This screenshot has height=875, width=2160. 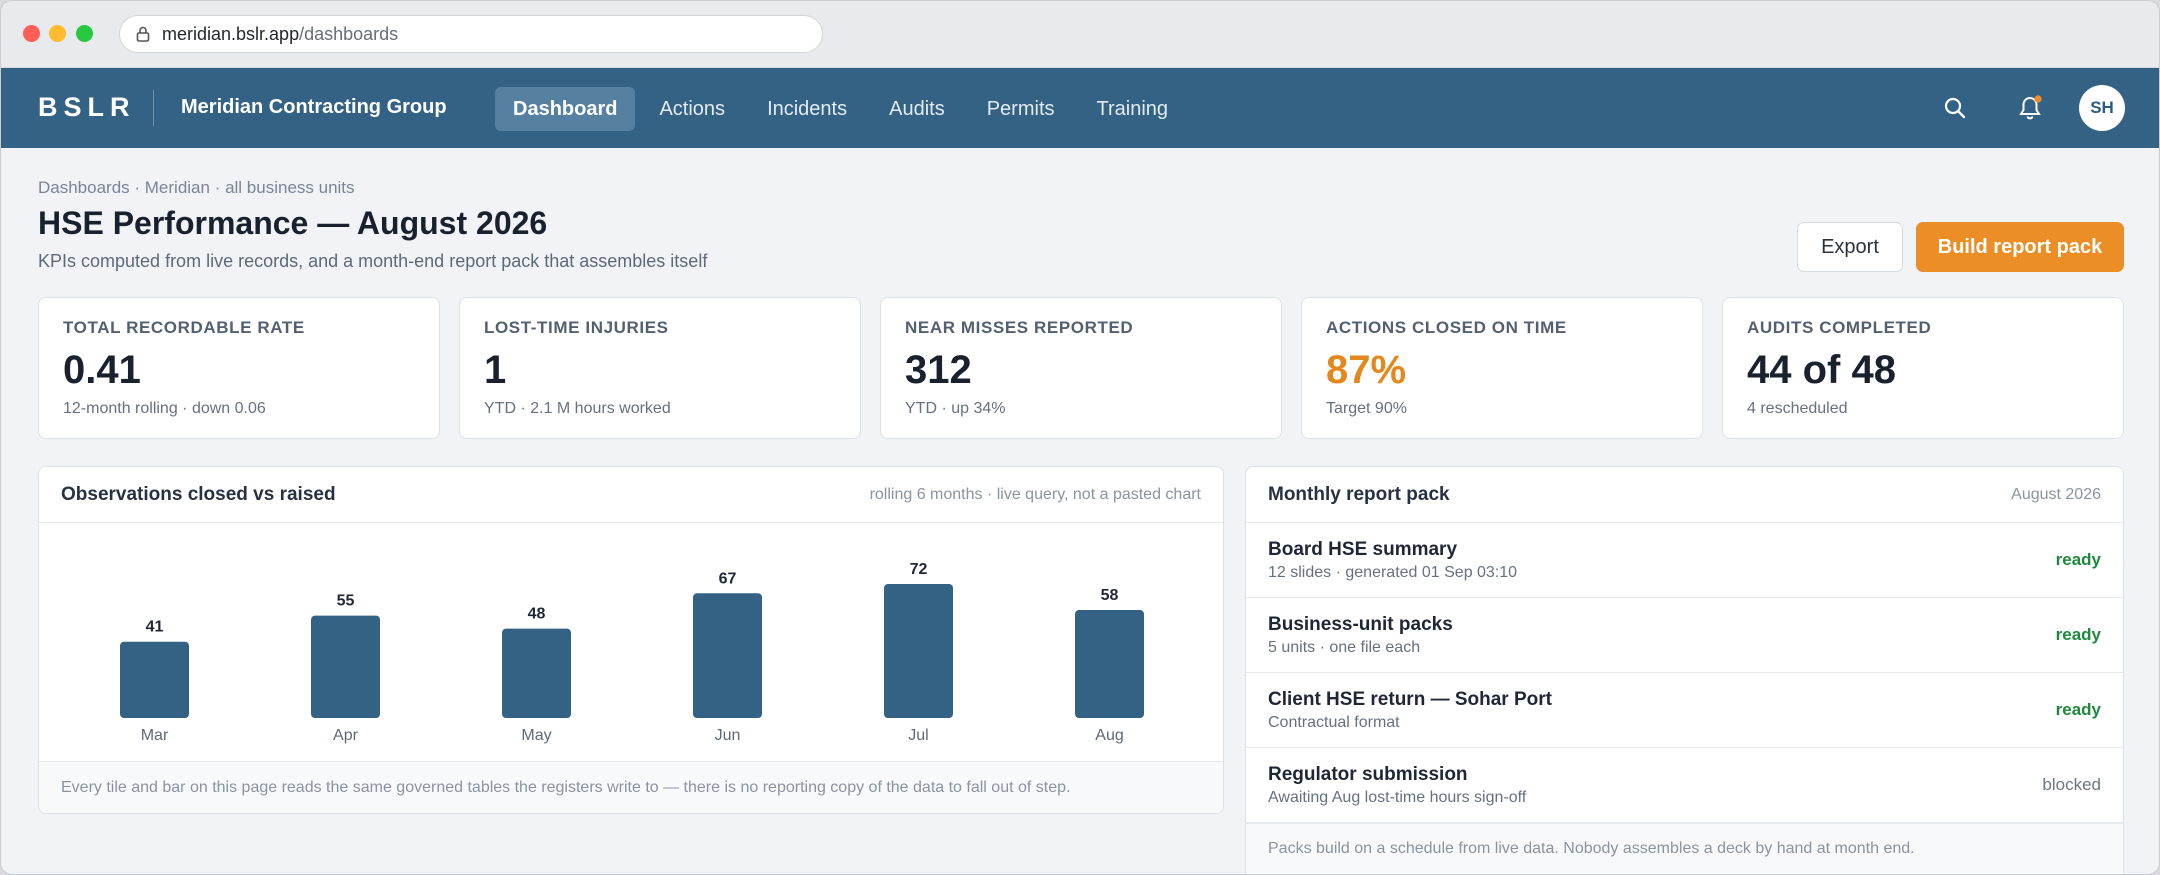 What do you see at coordinates (1366, 370) in the screenshot?
I see `kpi-value: 87%` at bounding box center [1366, 370].